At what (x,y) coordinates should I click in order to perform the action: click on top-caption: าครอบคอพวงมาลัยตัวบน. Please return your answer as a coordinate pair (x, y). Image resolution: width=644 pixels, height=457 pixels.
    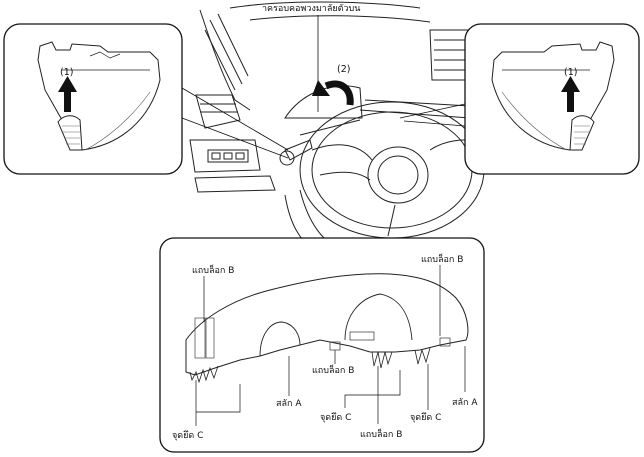
    Looking at the image, I should click on (311, 9).